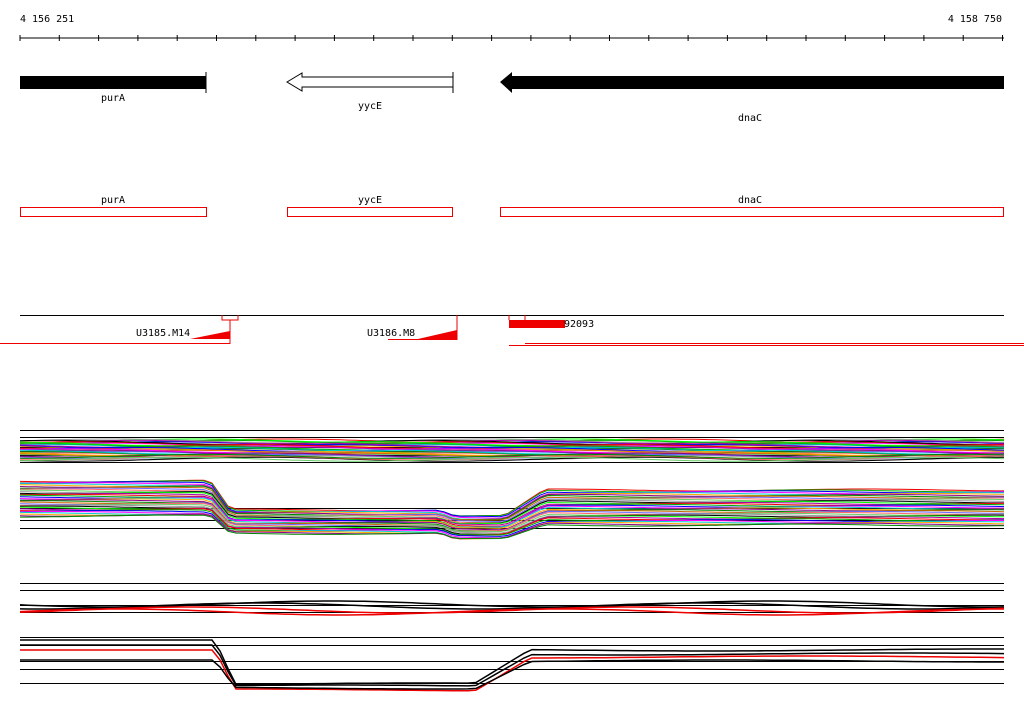  What do you see at coordinates (47, 19) in the screenshot?
I see `ruler-start: 4 156 251` at bounding box center [47, 19].